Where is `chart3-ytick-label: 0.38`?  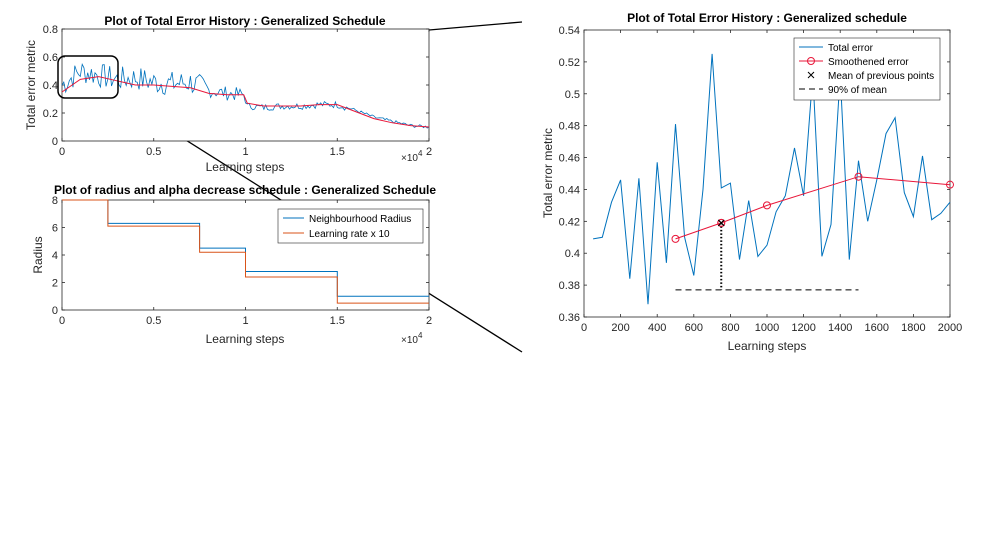
chart3-ytick-label: 0.38 is located at coordinates (569, 286).